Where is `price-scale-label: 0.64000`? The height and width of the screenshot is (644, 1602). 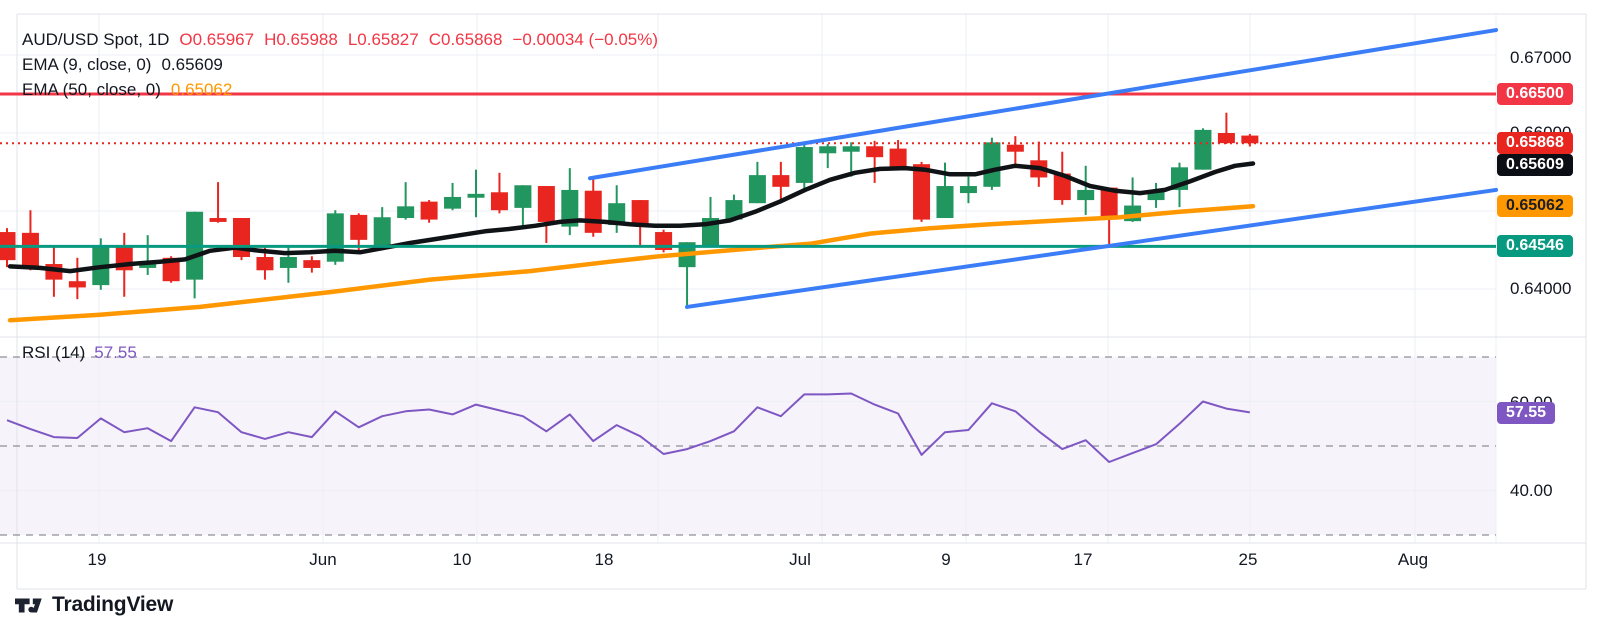
price-scale-label: 0.64000 is located at coordinates (1541, 288).